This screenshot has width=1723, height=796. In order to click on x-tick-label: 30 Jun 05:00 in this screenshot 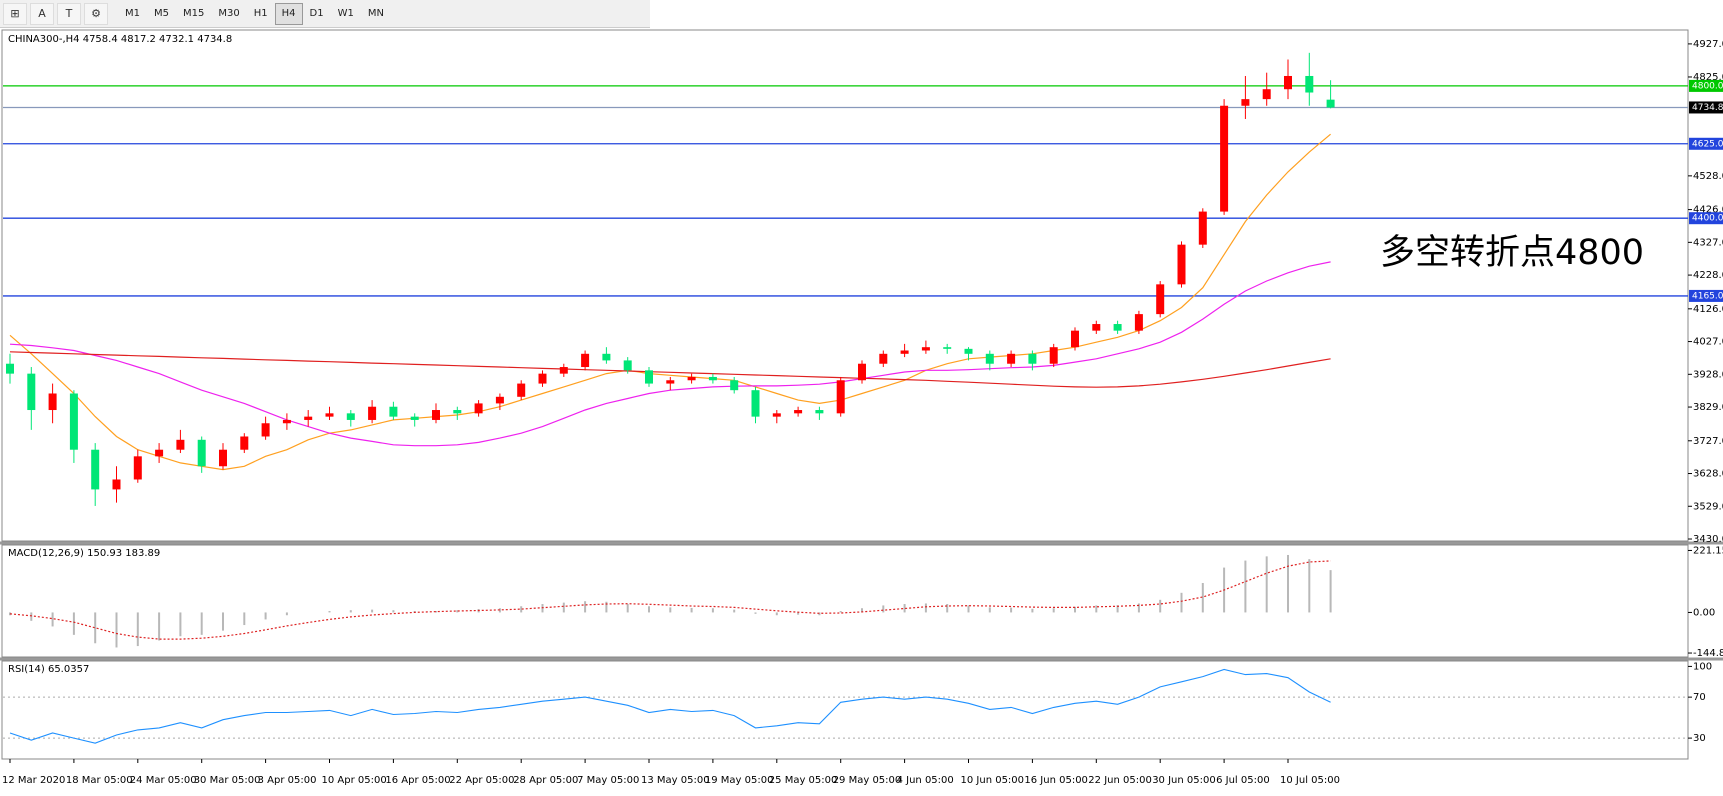, I will do `click(1184, 780)`.